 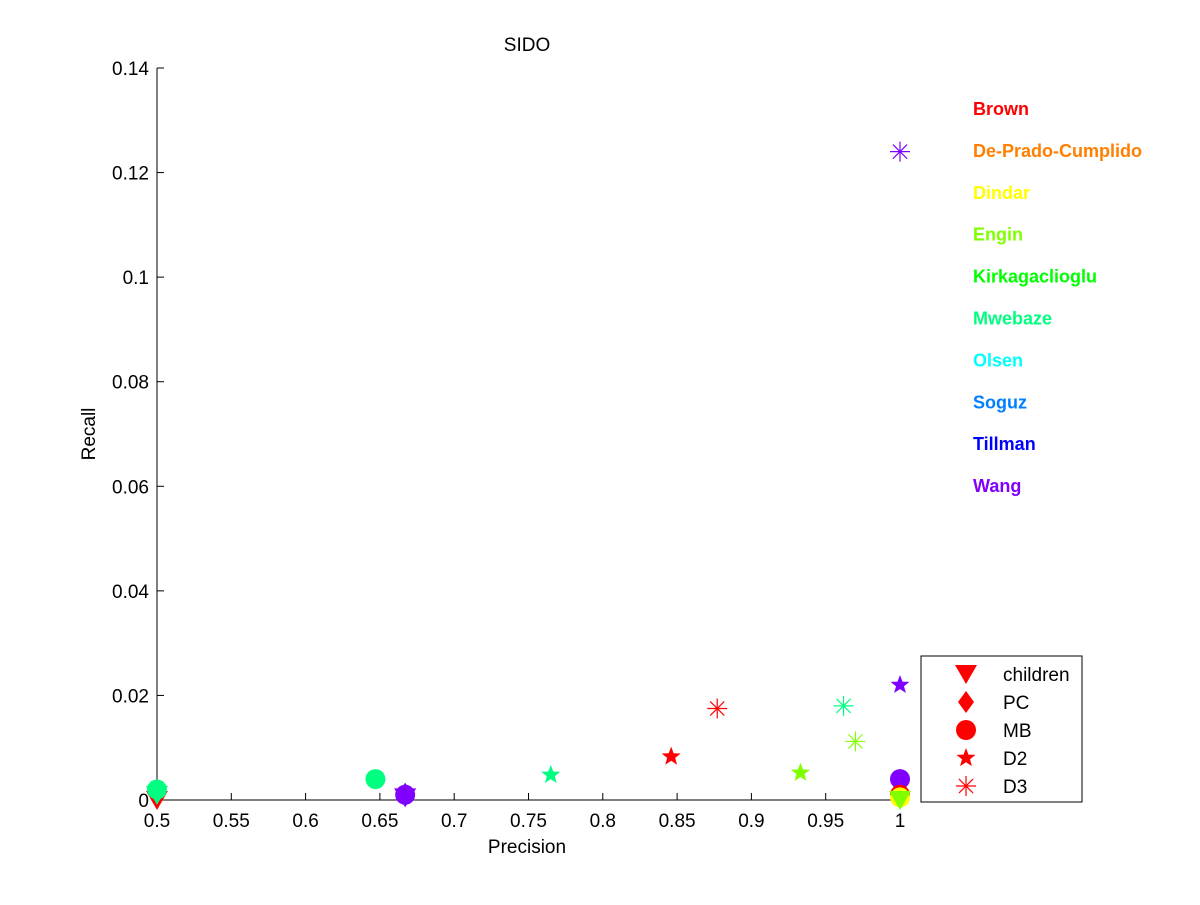 I want to click on team-label-mwebaze: Mwebaze, so click(x=1012, y=319).